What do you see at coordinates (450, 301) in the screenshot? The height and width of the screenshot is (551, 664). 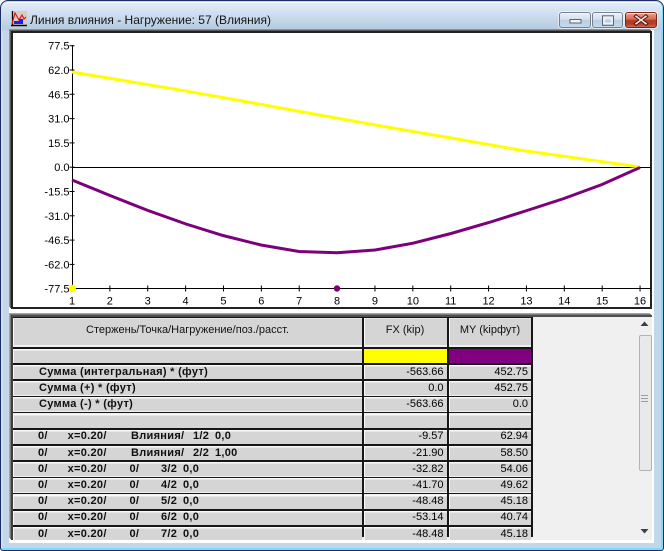 I see `svg-text: 11` at bounding box center [450, 301].